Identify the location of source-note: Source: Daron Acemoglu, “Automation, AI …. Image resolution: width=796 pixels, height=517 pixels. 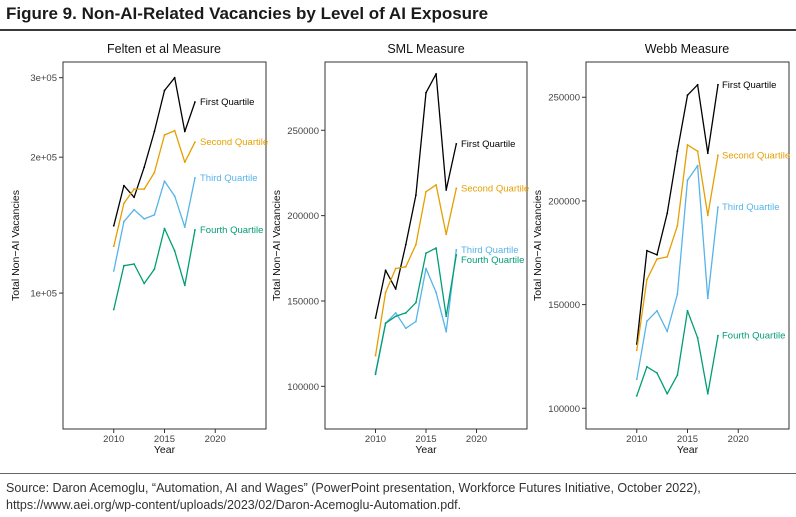
(399, 497).